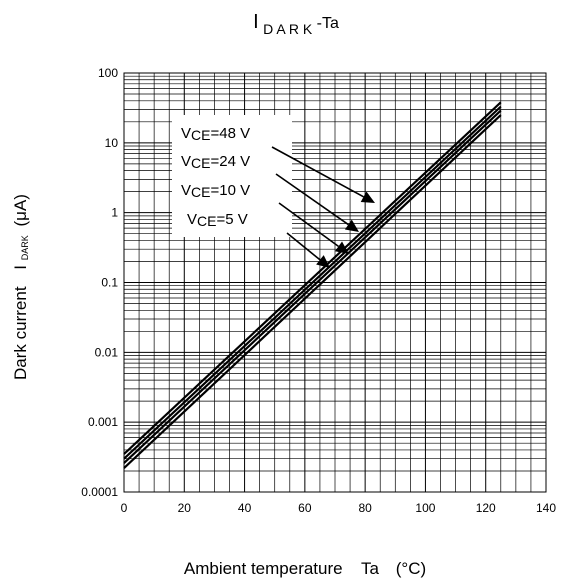 Image resolution: width=568 pixels, height=581 pixels. Describe the element at coordinates (546, 508) in the screenshot. I see `x-tick-label: 140` at that location.